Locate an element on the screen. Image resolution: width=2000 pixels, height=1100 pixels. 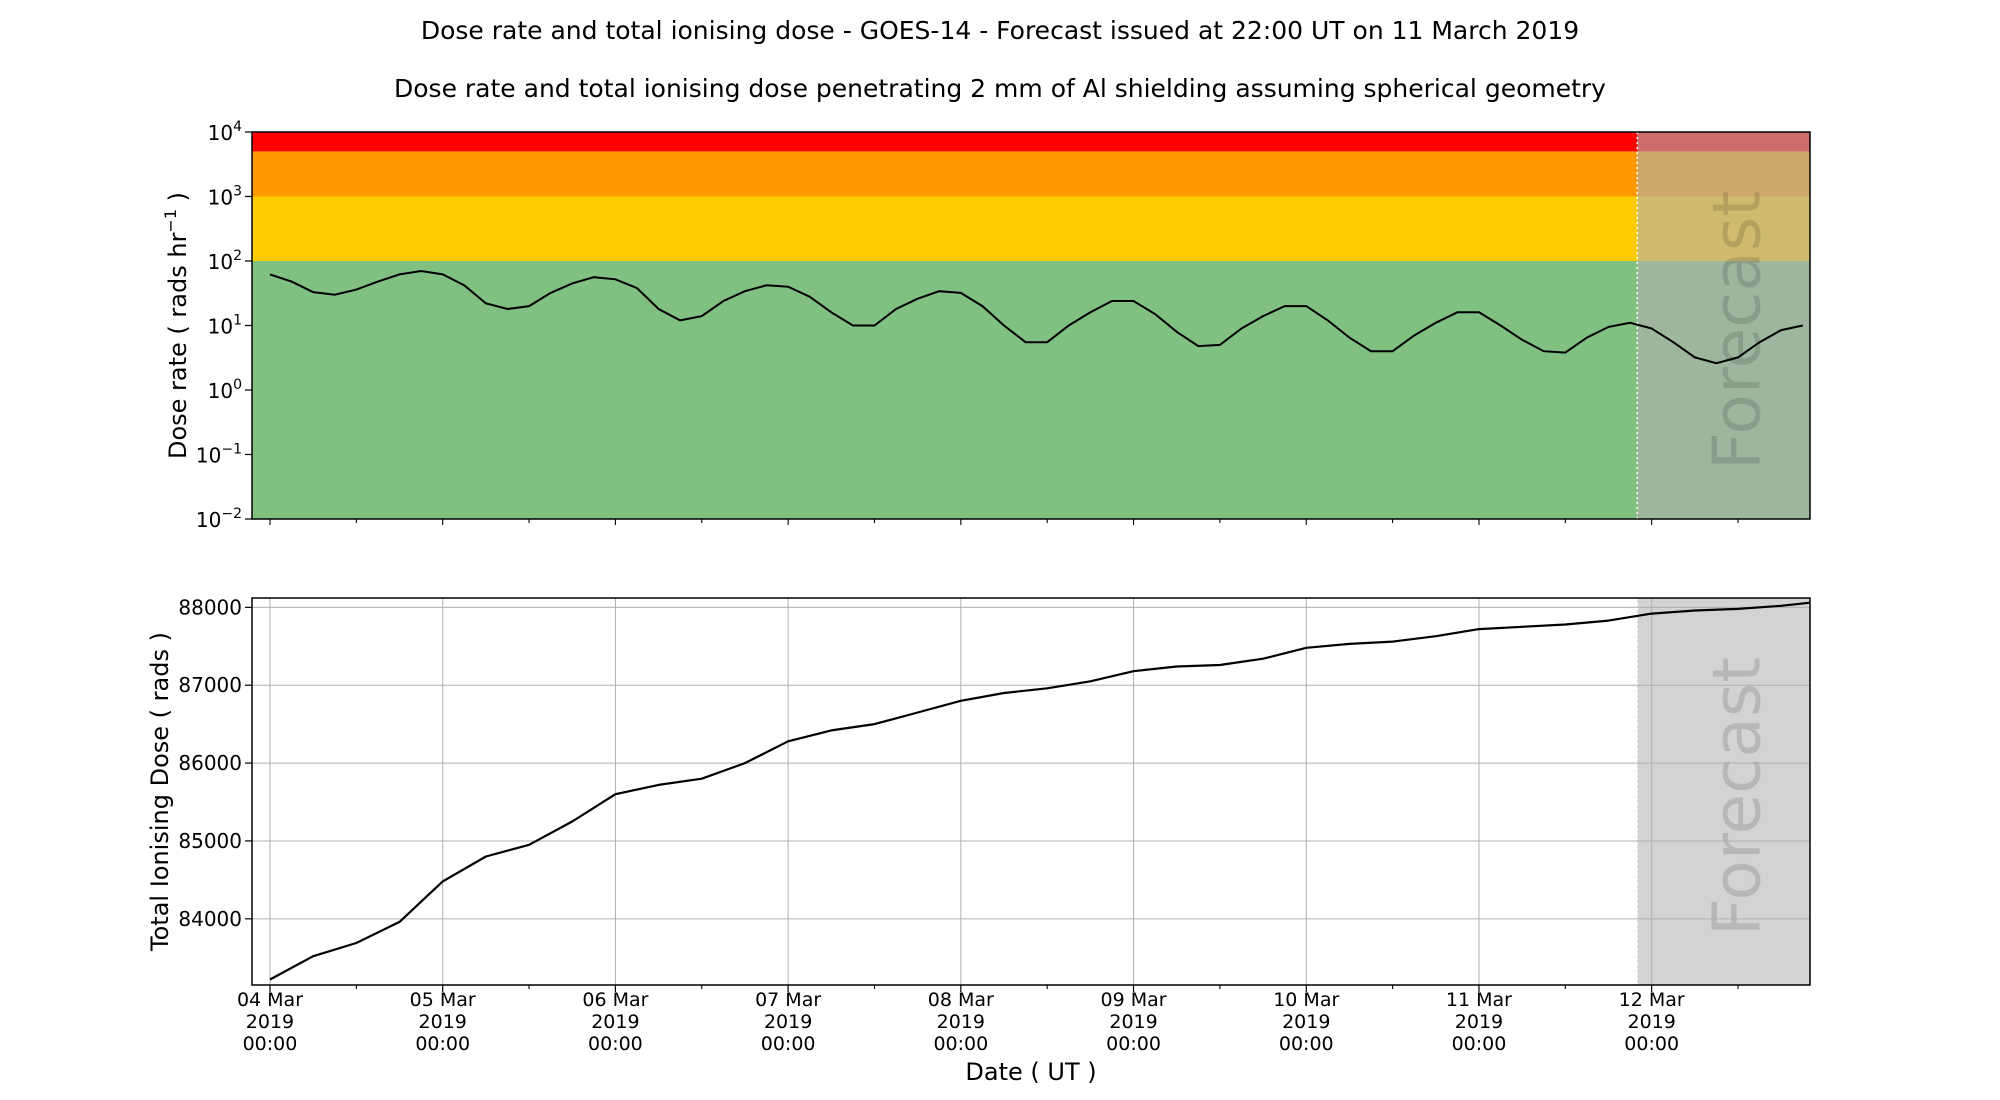
xtick-label-date-2: 06 Mar is located at coordinates (615, 1000).